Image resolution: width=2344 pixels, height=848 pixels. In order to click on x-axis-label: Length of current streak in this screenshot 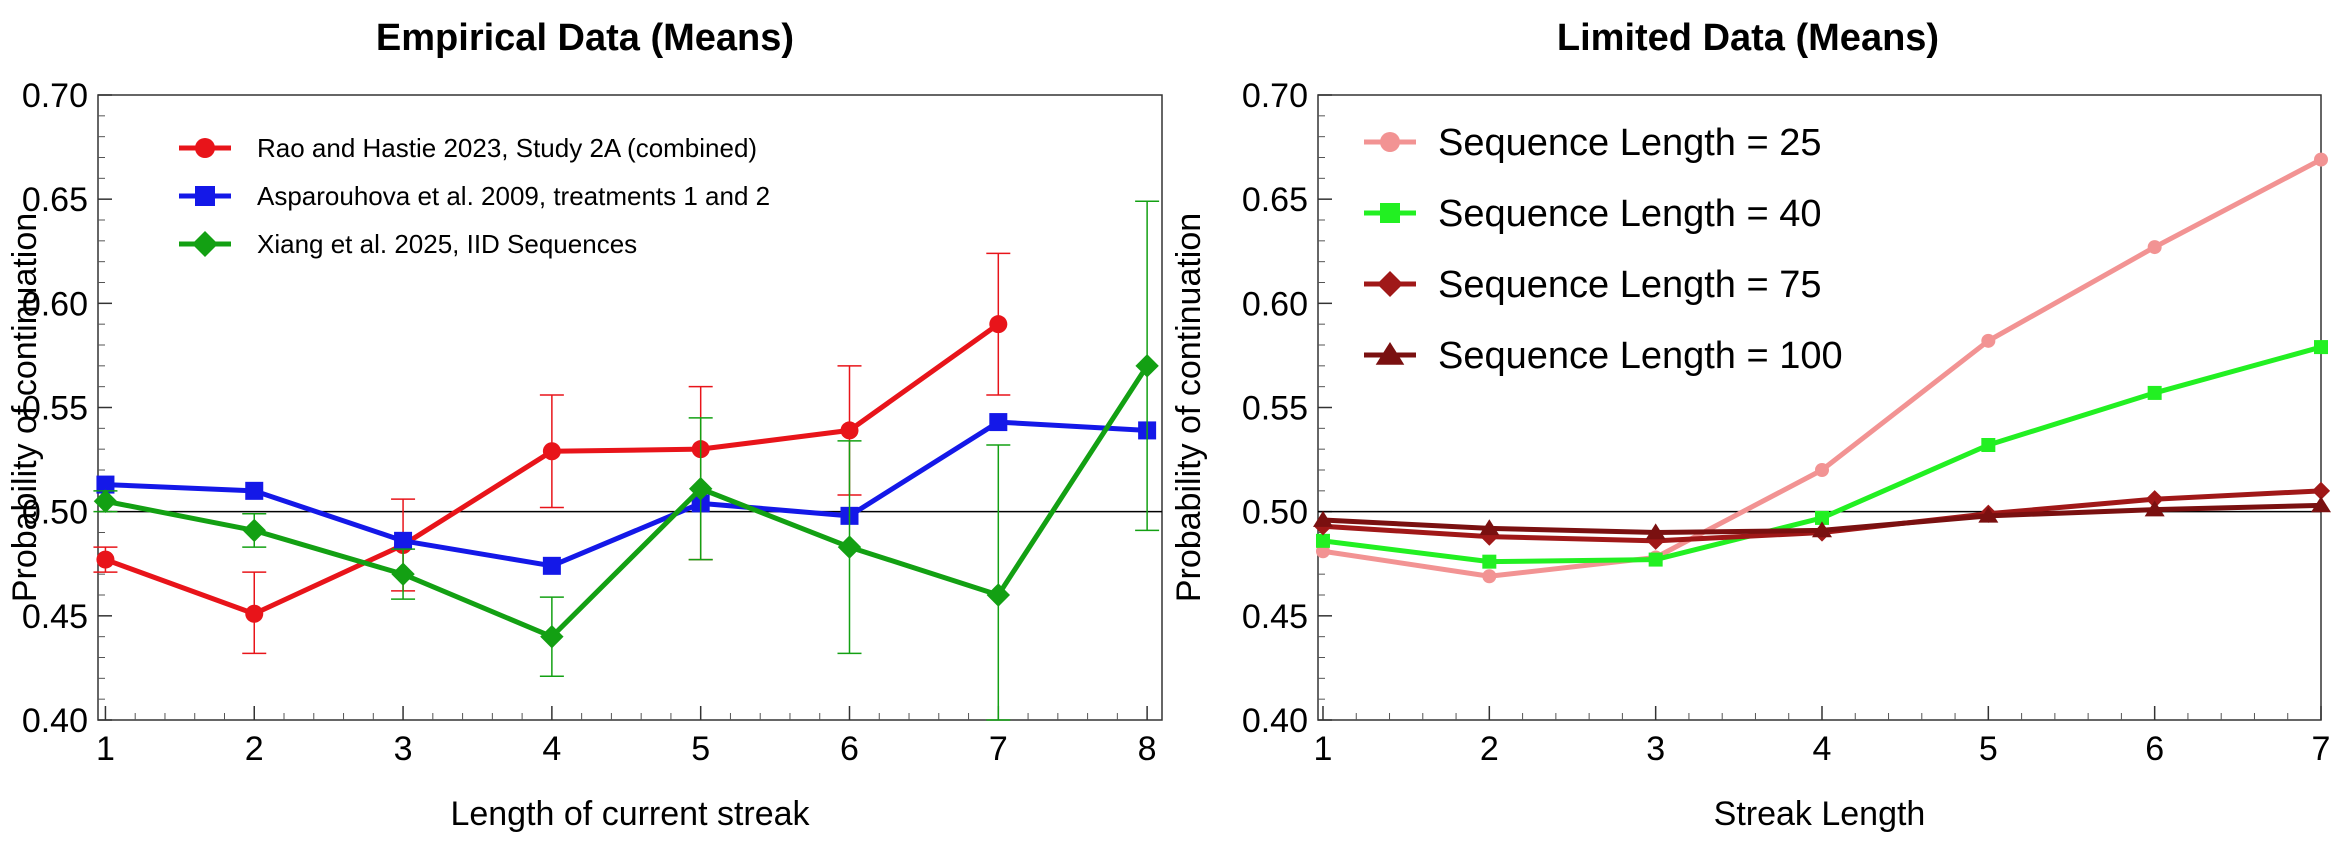, I will do `click(630, 814)`.